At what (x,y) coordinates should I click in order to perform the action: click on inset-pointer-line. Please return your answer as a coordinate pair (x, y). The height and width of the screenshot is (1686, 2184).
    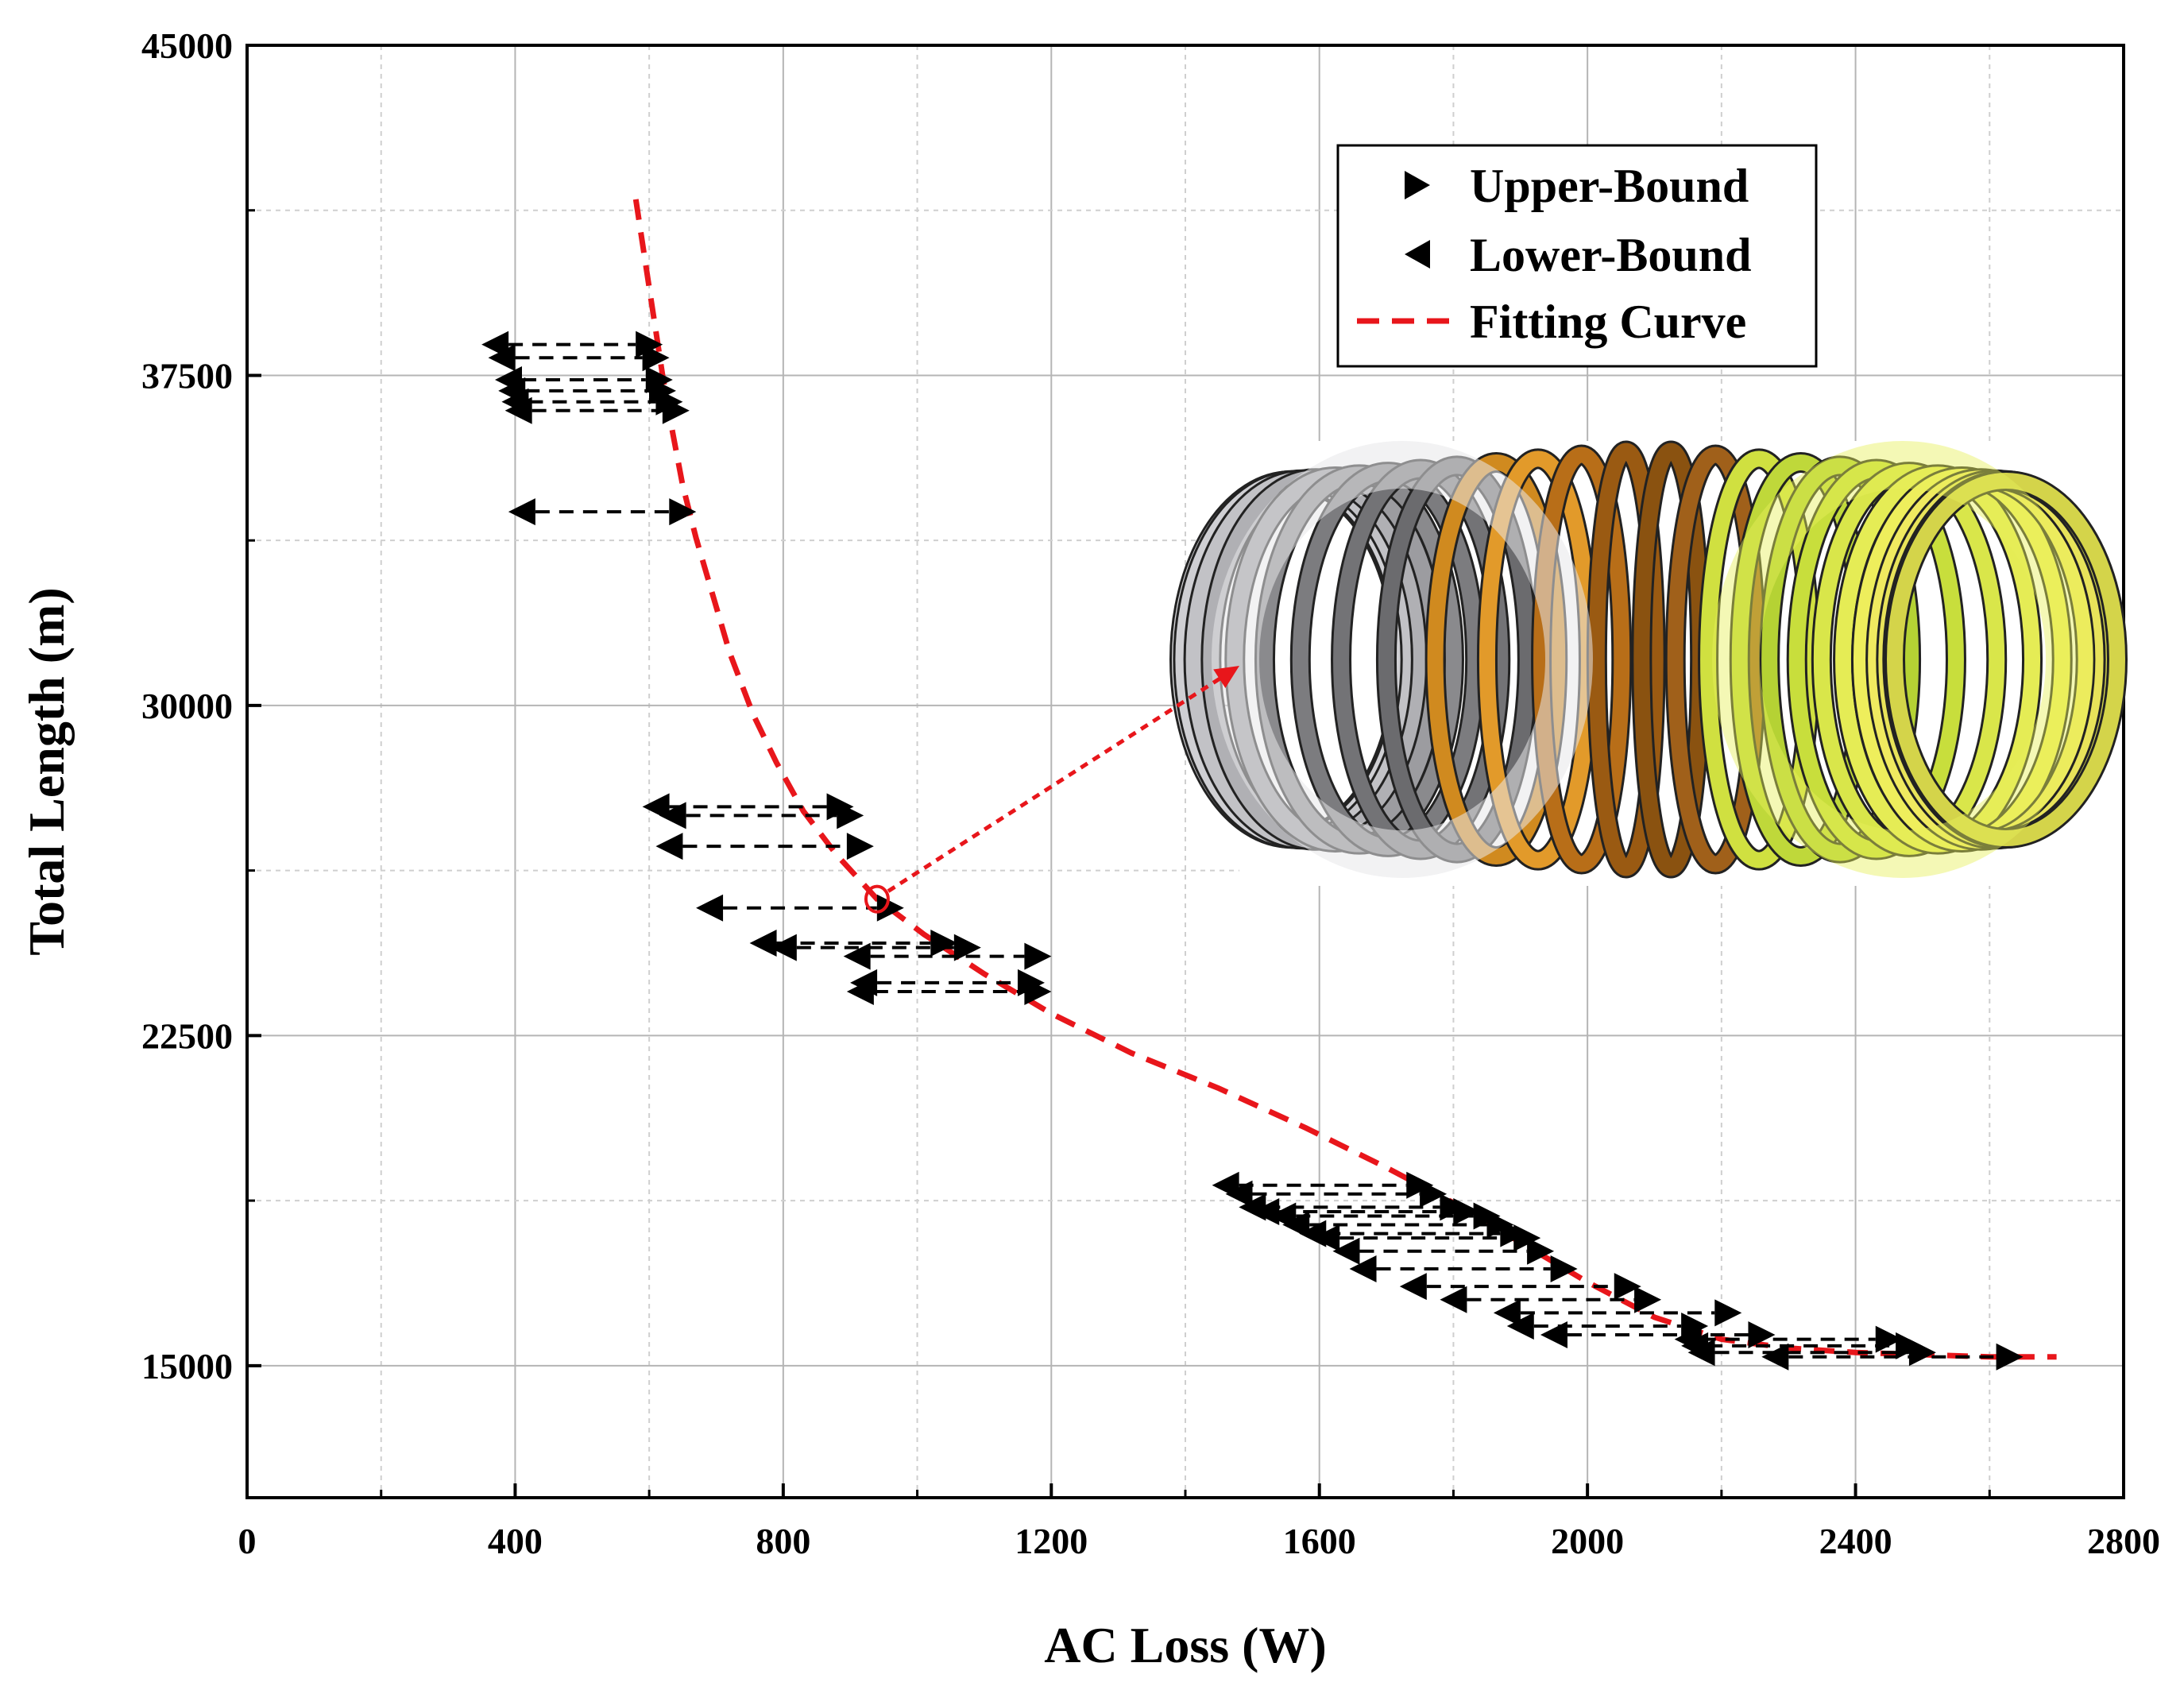
    Looking at the image, I should click on (1059, 782).